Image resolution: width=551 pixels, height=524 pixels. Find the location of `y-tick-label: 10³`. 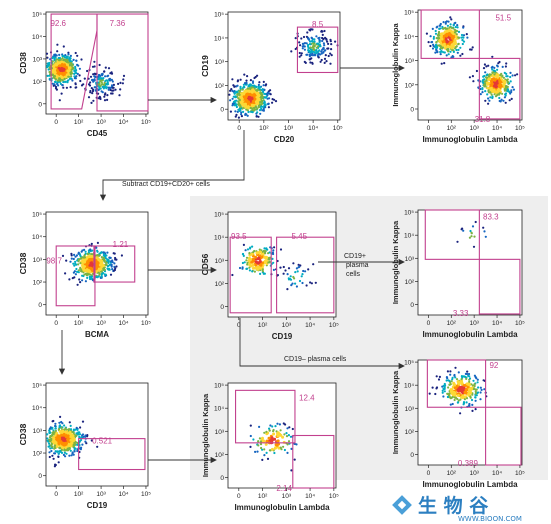

y-tick-label: 10³ is located at coordinates (410, 409).